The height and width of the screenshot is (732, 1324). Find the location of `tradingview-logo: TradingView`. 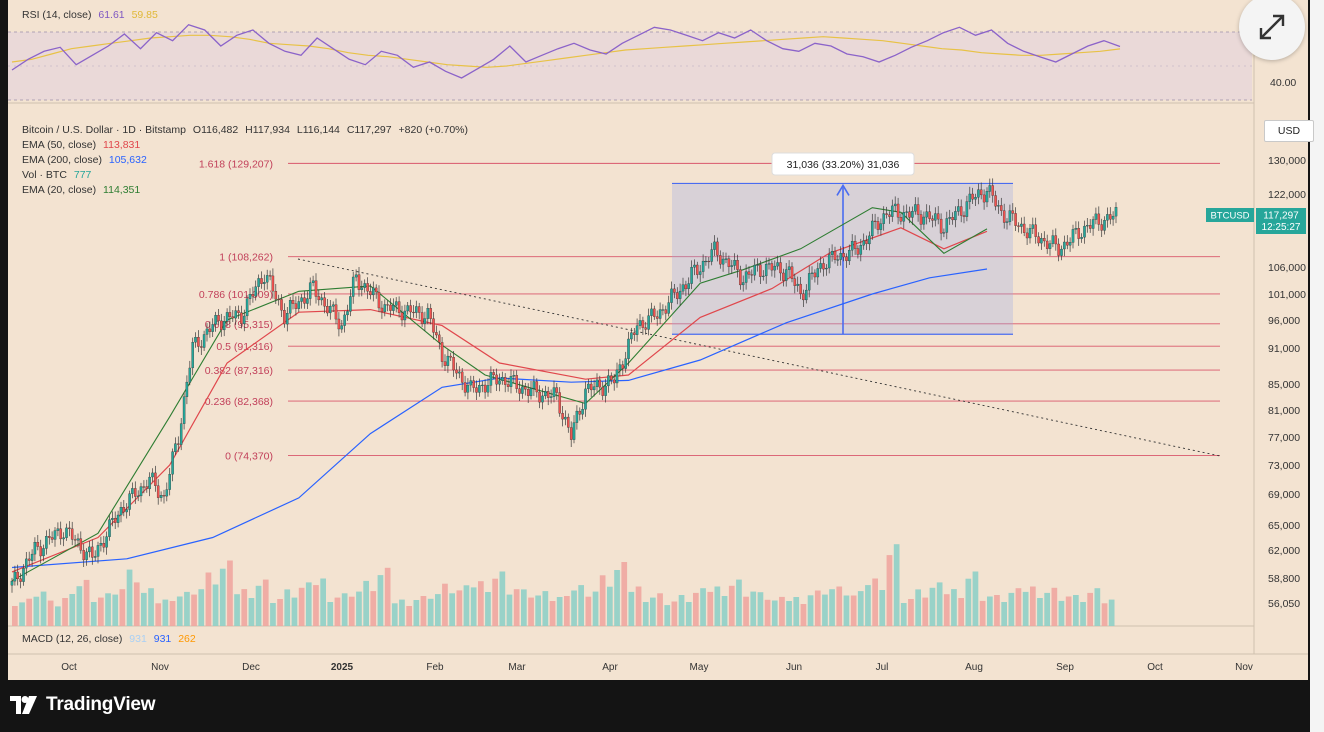

tradingview-logo: TradingView is located at coordinates (83, 705).